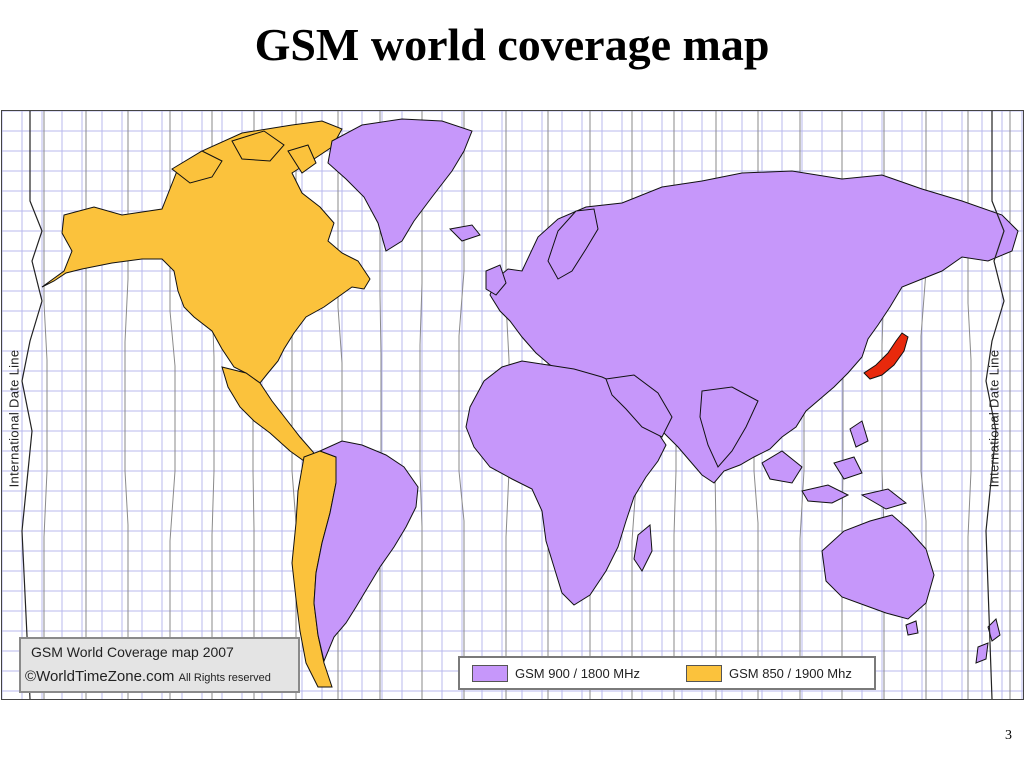 The width and height of the screenshot is (1024, 768). Describe the element at coordinates (577, 673) in the screenshot. I see `legend-label-gsm-900-1800: GSM 900 / 1800 MHz` at that location.